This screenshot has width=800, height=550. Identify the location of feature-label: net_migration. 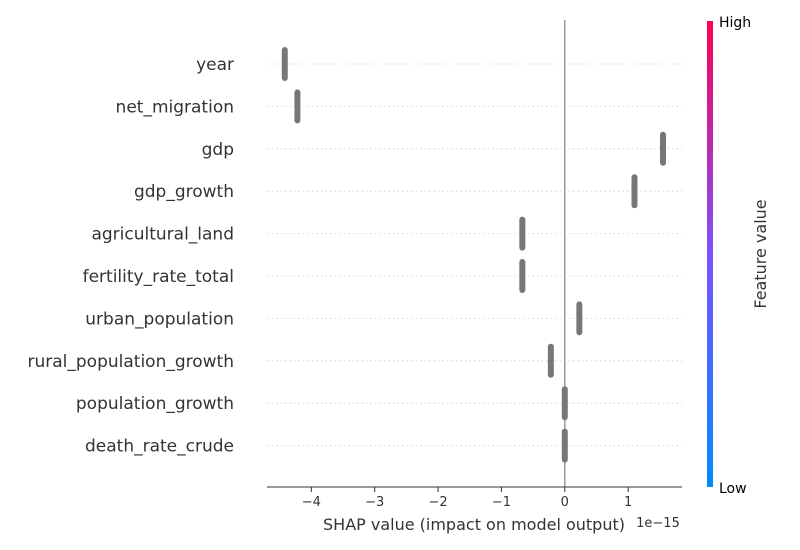
(175, 107).